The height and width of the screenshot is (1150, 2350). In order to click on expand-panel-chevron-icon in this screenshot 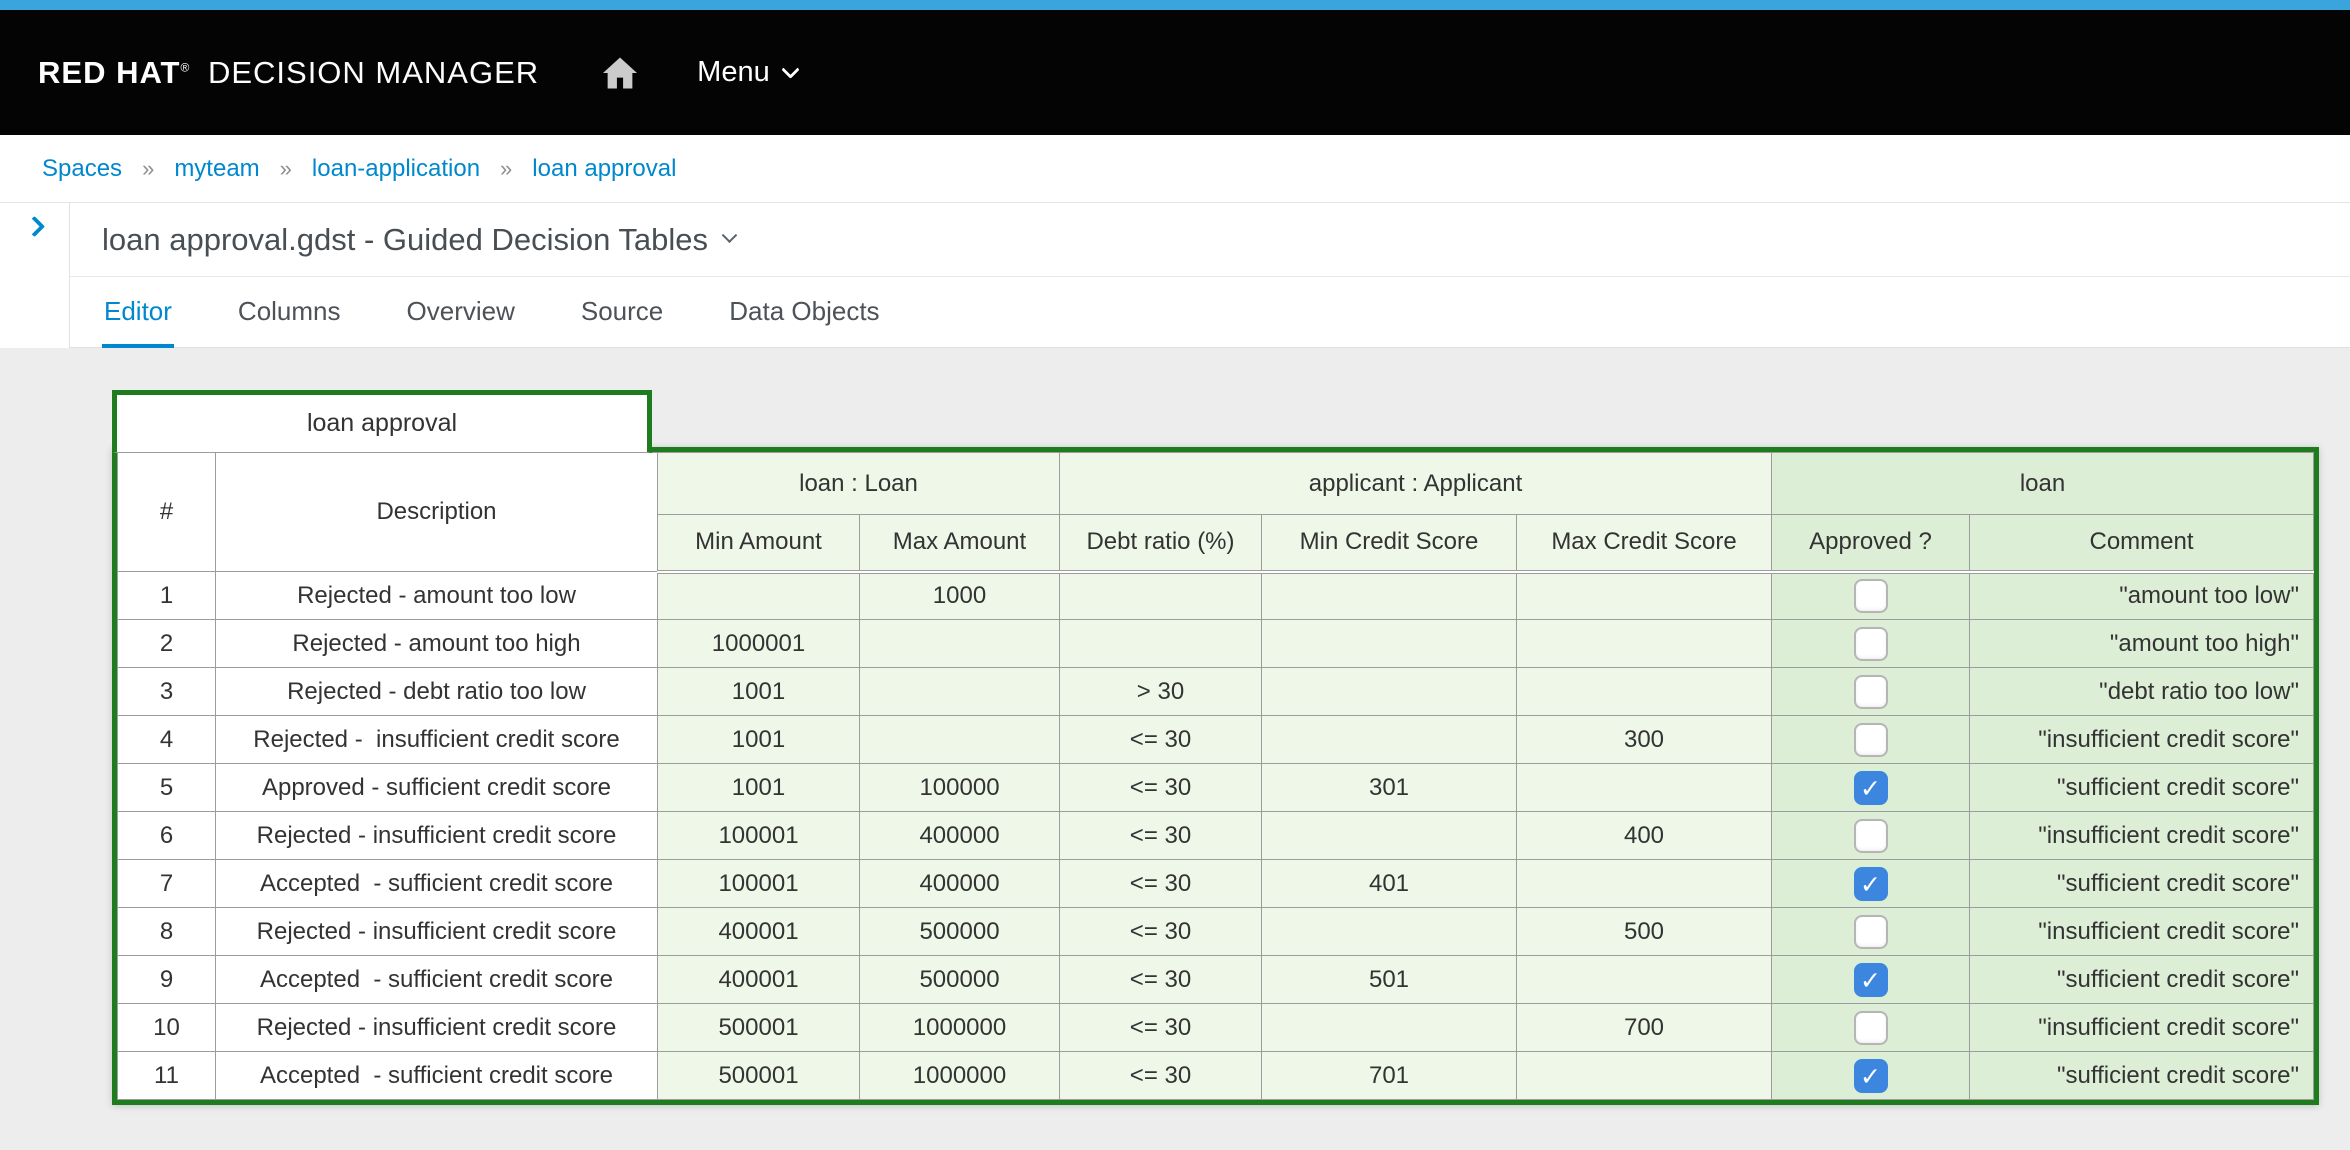, I will do `click(34, 226)`.